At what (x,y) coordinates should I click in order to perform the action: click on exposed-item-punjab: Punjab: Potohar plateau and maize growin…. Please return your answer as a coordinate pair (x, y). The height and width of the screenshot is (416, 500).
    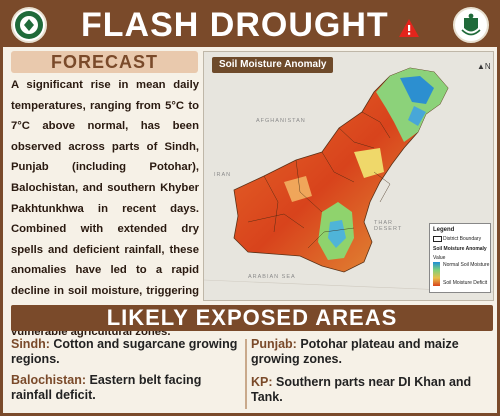
    Looking at the image, I should click on (371, 352).